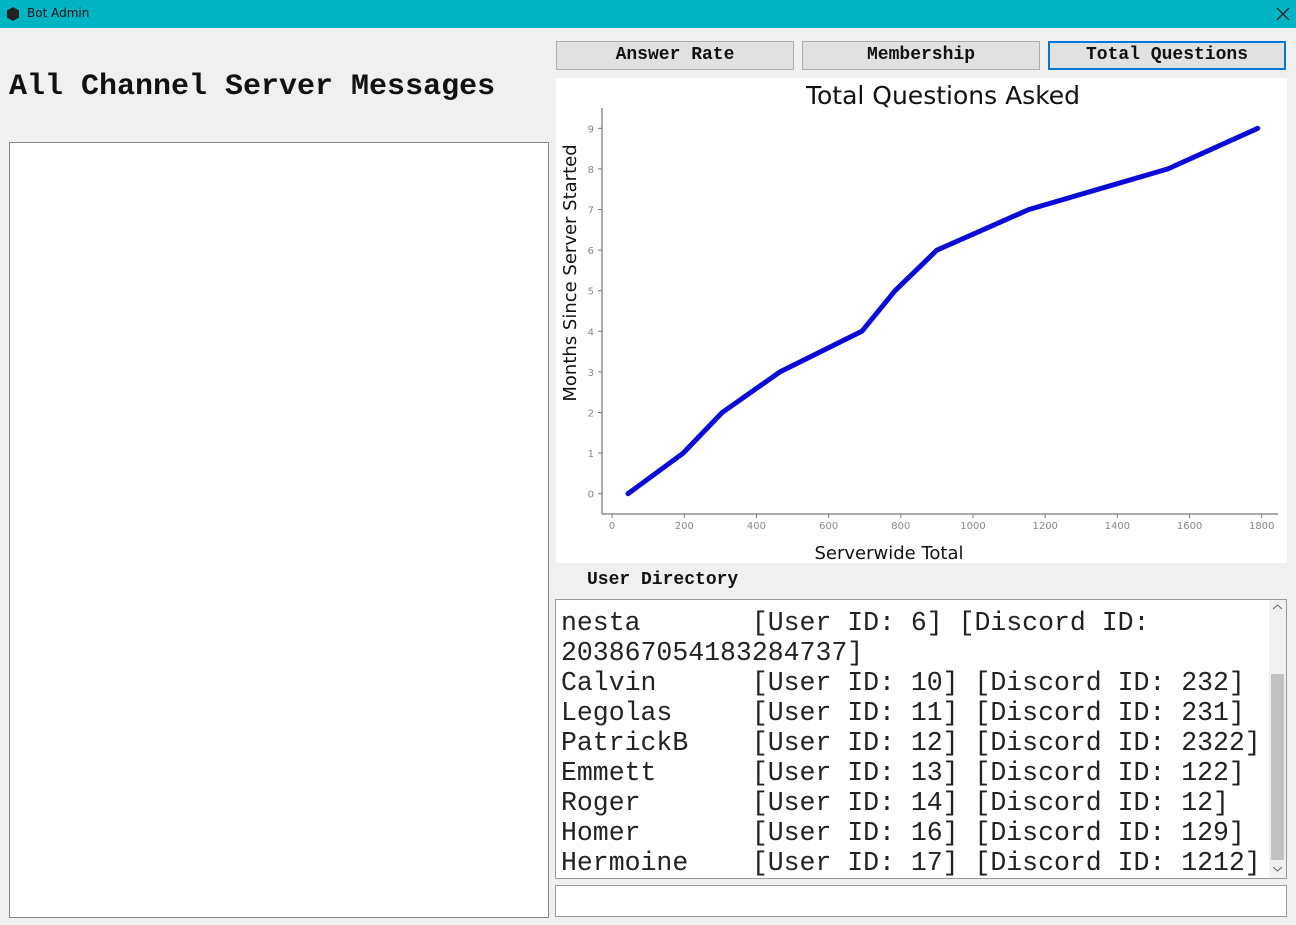 This screenshot has width=1296, height=925. I want to click on scroll-up, so click(1277, 607).